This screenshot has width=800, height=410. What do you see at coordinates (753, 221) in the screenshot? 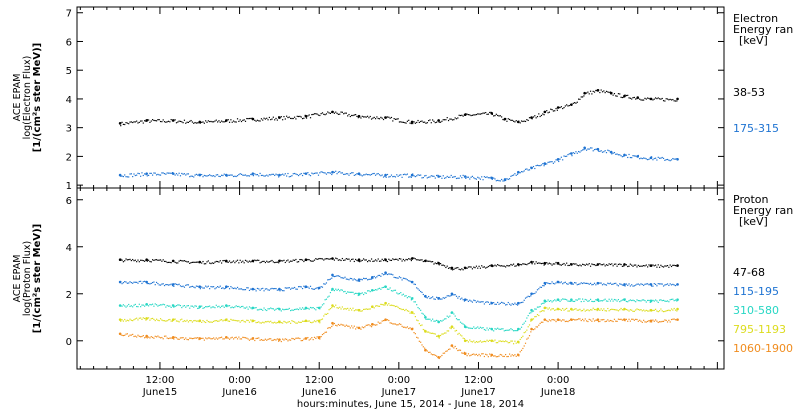
I see `legend-title: [keV]` at bounding box center [753, 221].